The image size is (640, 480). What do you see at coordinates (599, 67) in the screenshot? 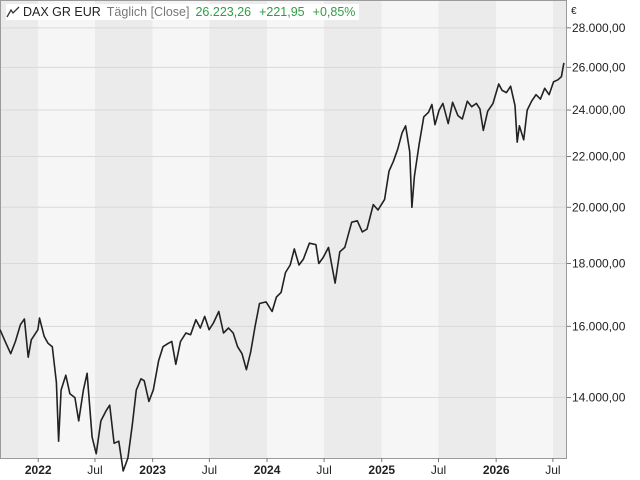
I see `y-tick-label: 26.000,00` at bounding box center [599, 67].